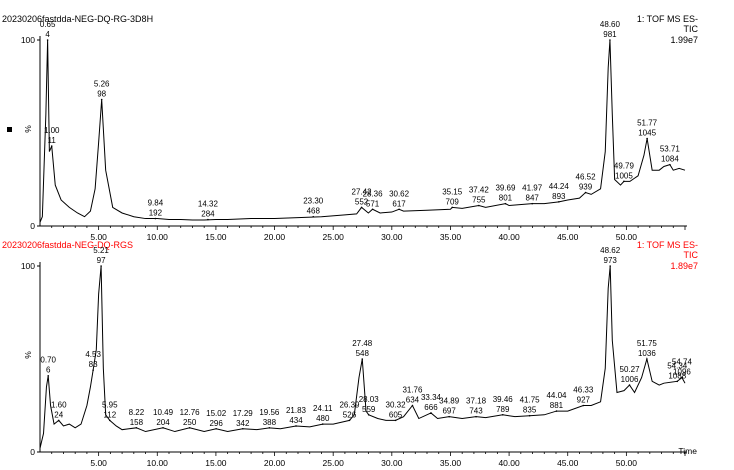  Describe the element at coordinates (216, 413) in the screenshot. I see `peak-time-label: 15.02` at that location.